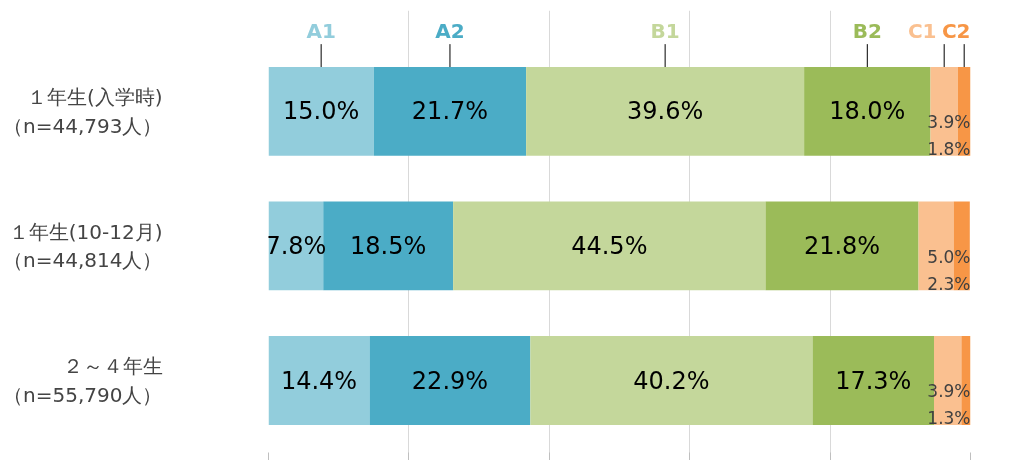 The width and height of the screenshot is (1013, 464). I want to click on data-label: 39.6%, so click(665, 111).